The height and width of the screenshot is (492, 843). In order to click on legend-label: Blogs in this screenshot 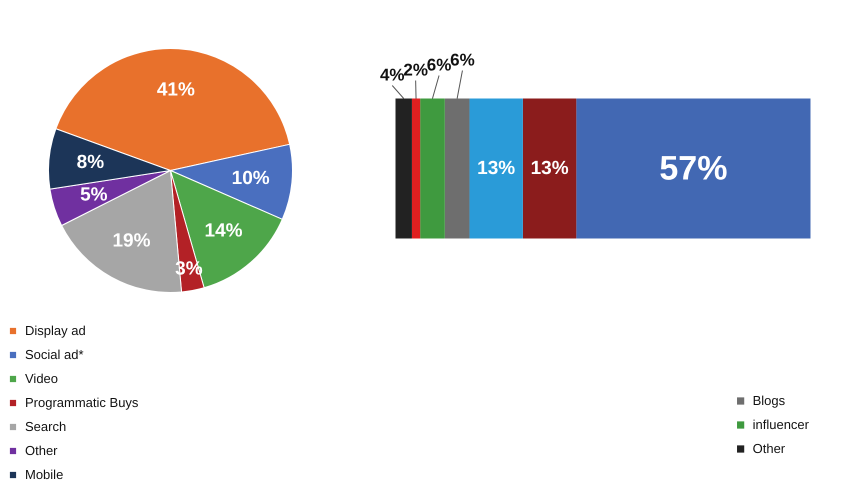, I will do `click(769, 401)`.